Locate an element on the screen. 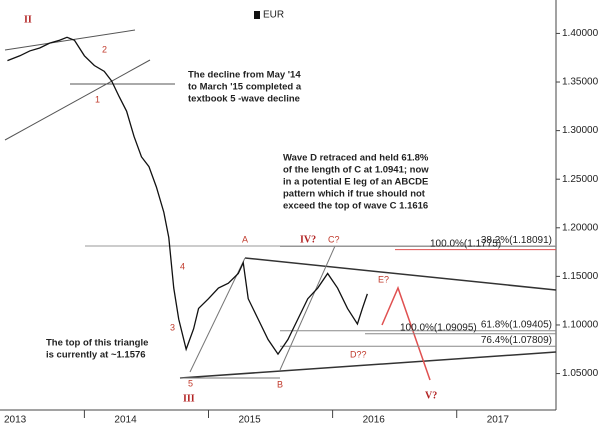 Image resolution: width=600 pixels, height=428 pixels. wave-label: A is located at coordinates (245, 239).